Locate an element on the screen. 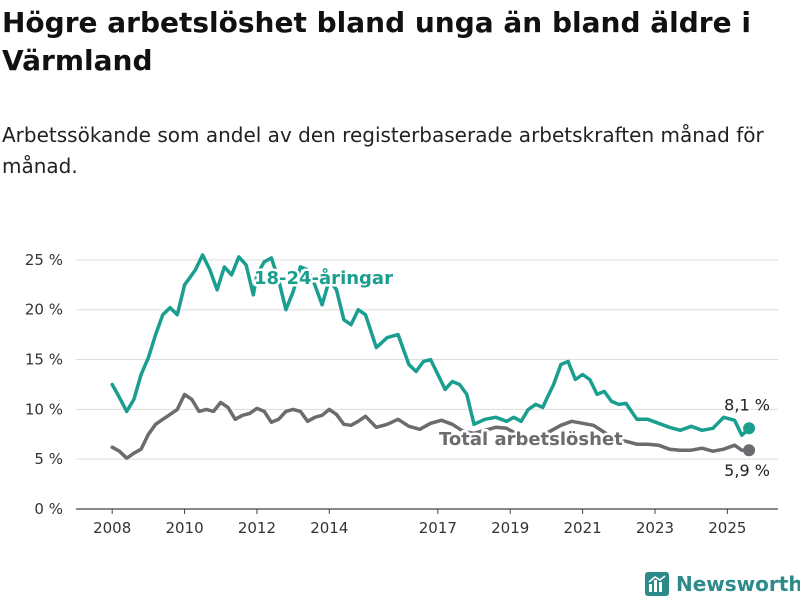  y-tick-label: 25 % is located at coordinates (44, 260).